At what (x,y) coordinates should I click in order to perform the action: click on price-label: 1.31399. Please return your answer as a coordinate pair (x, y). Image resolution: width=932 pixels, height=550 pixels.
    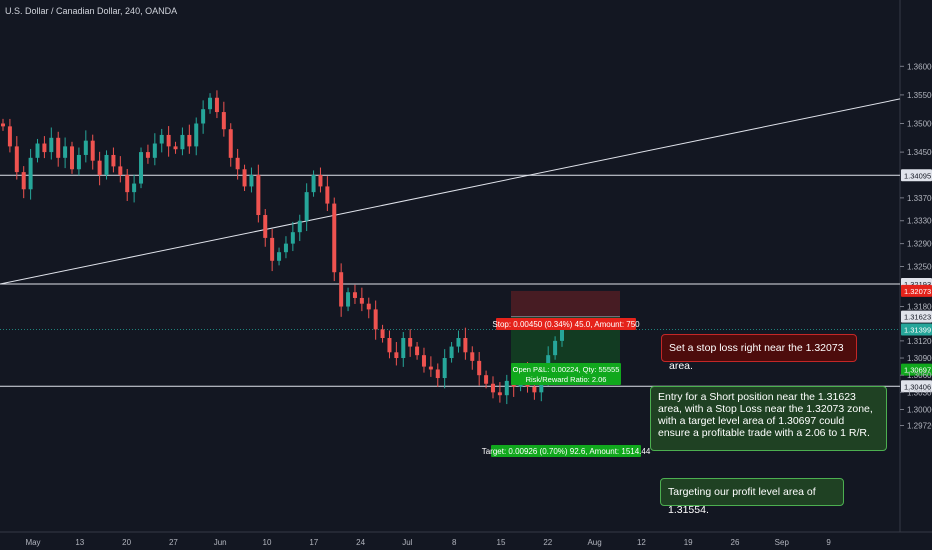
    Looking at the image, I should click on (917, 329).